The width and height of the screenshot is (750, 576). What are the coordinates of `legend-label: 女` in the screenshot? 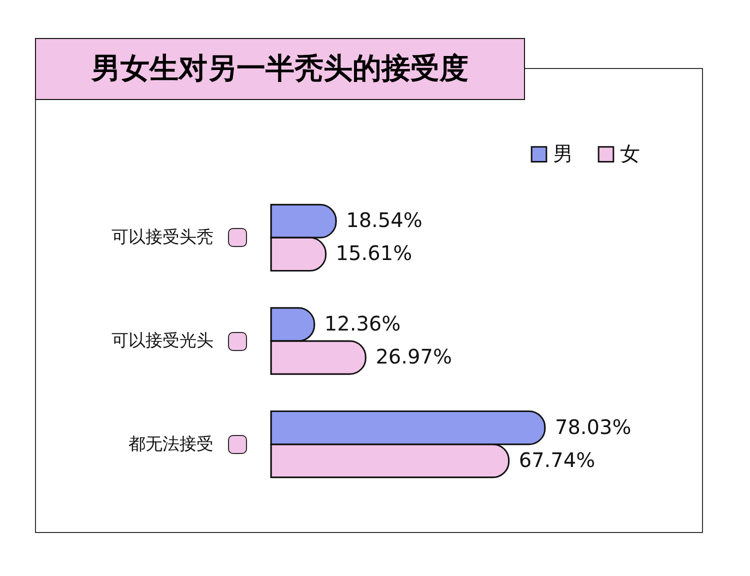 It's located at (630, 153).